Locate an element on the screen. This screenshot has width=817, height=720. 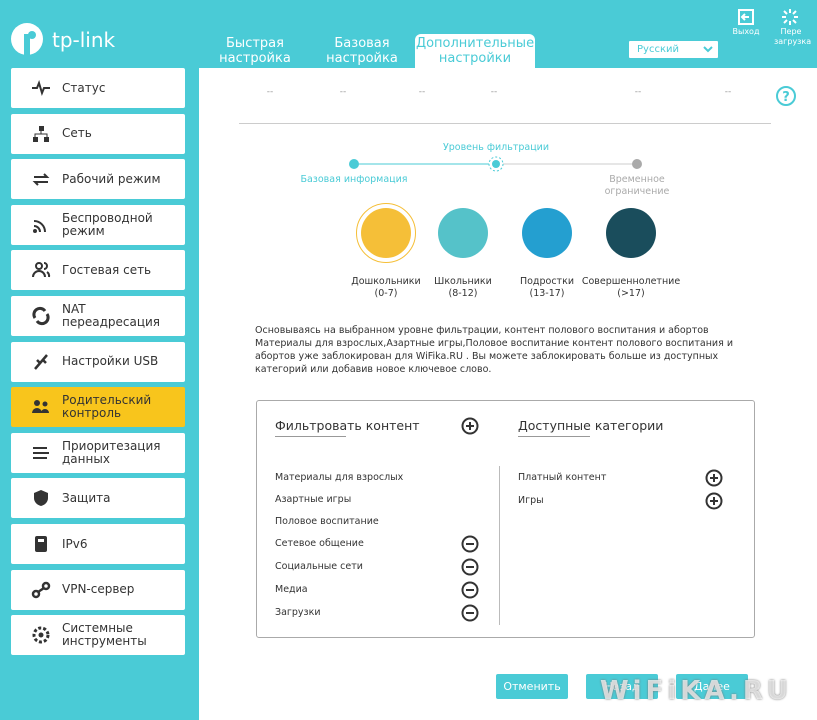
level-range: (0-7) is located at coordinates (386, 293).